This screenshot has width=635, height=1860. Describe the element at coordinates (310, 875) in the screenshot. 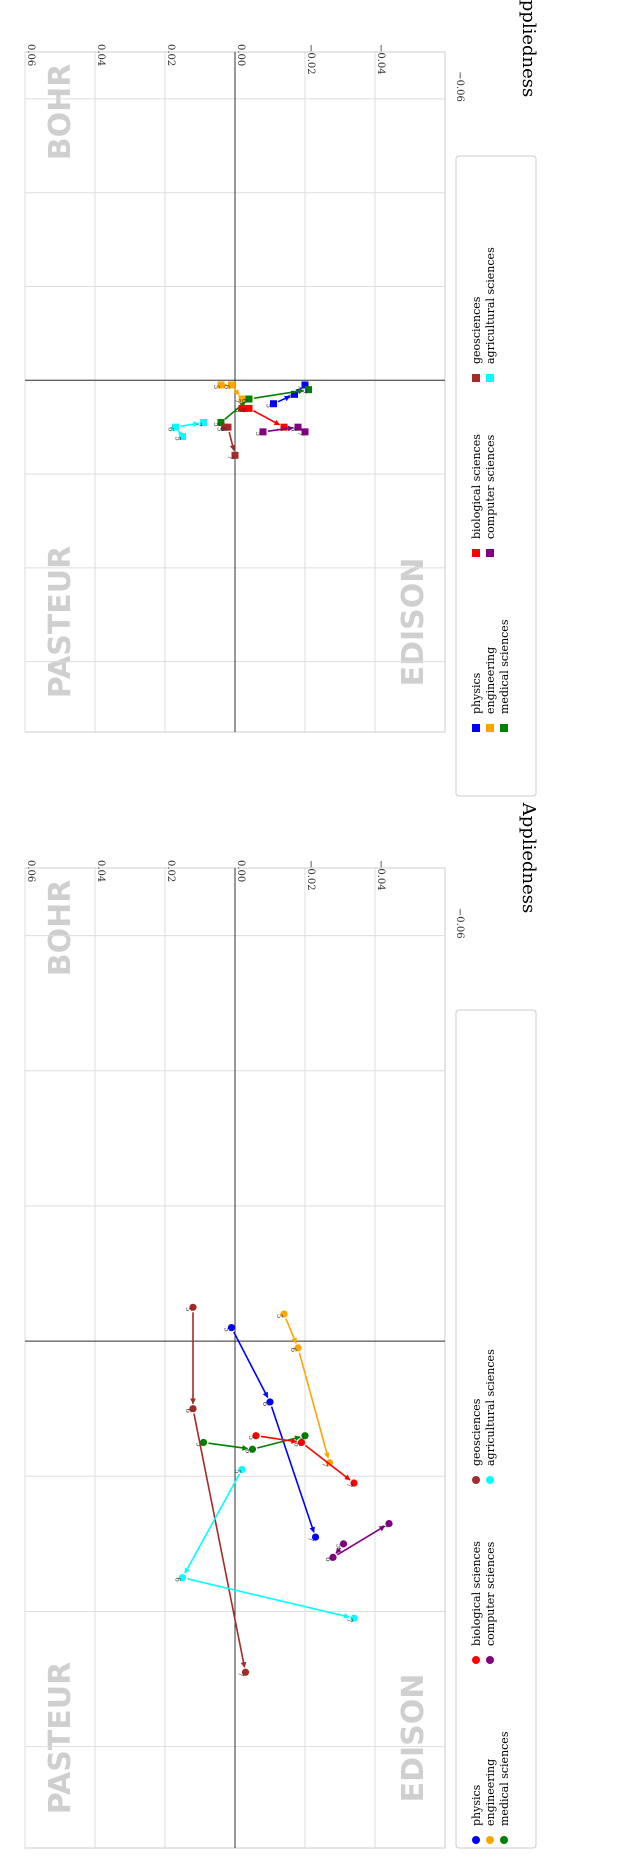

I see `y-tick-label: −0.02` at that location.